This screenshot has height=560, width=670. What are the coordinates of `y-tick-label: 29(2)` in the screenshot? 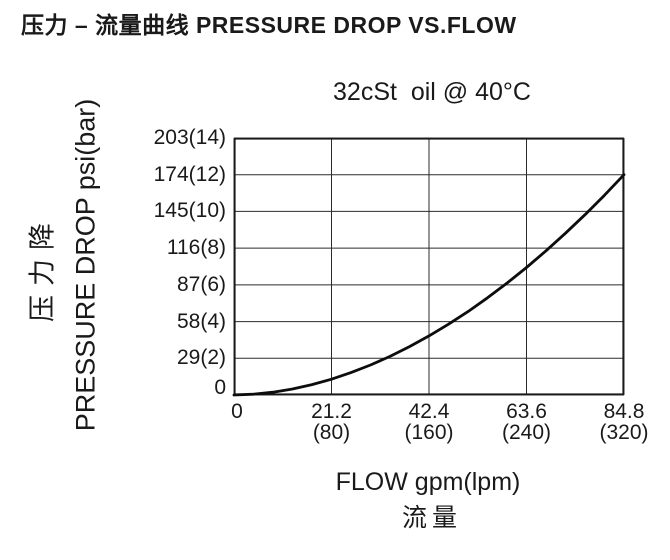 It's located at (201, 358).